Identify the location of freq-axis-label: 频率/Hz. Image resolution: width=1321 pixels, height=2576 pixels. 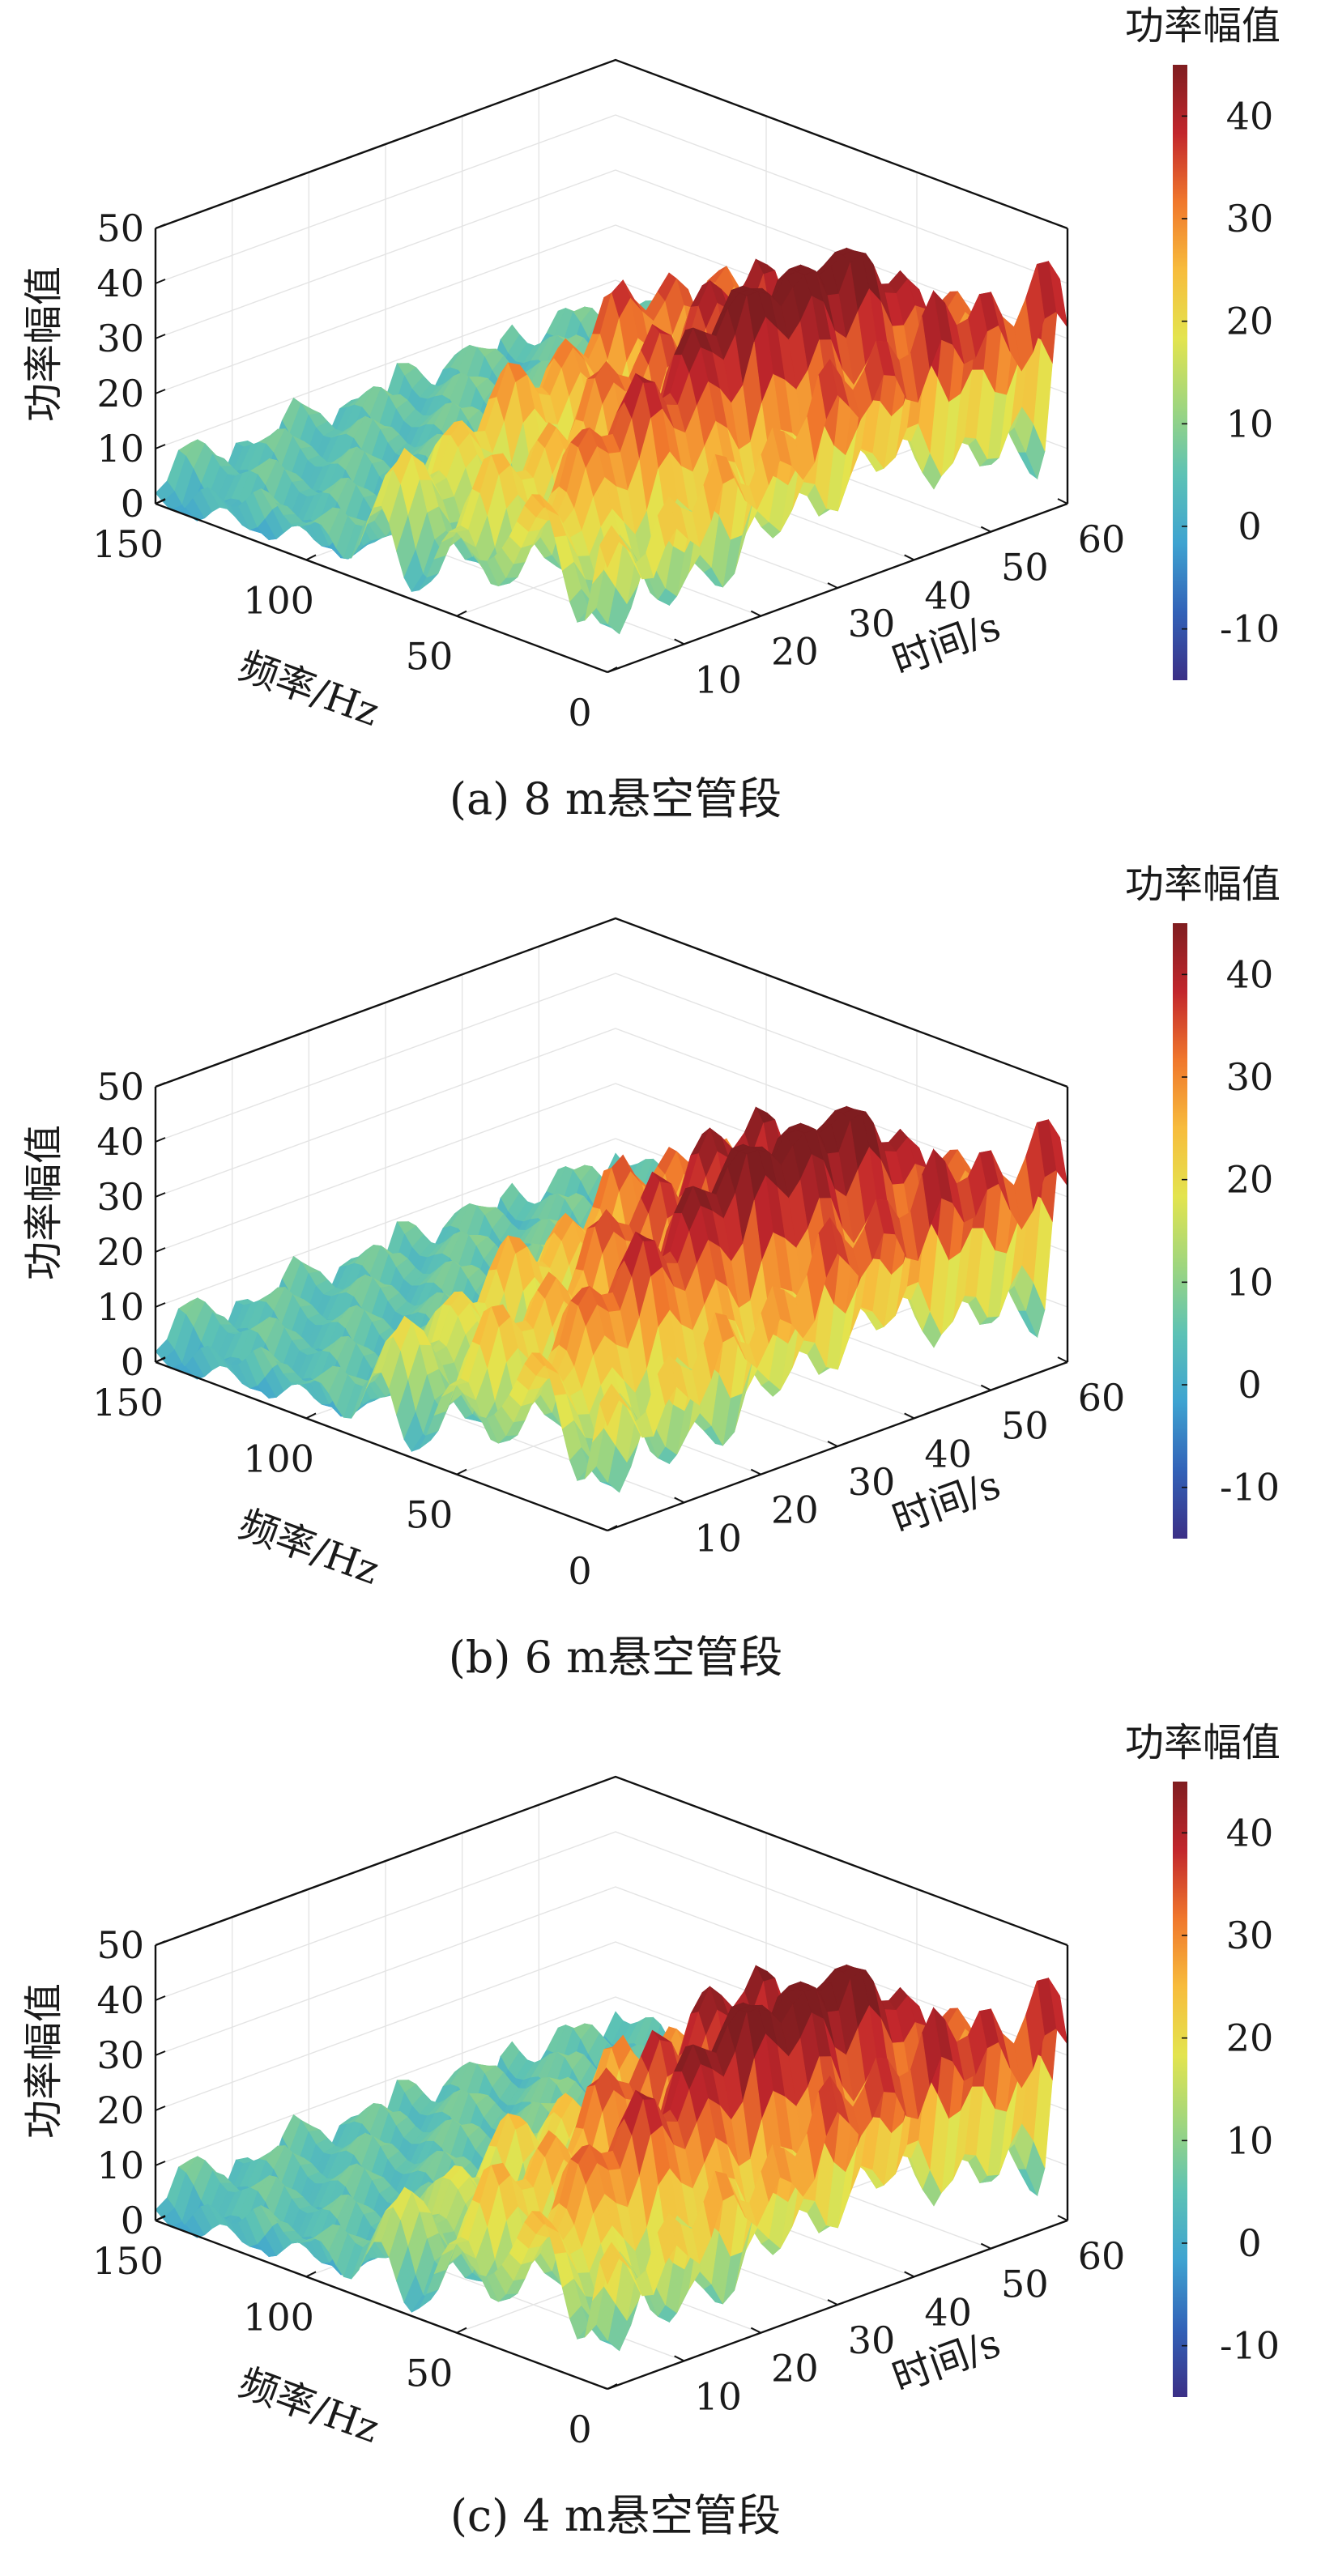
(309, 1547).